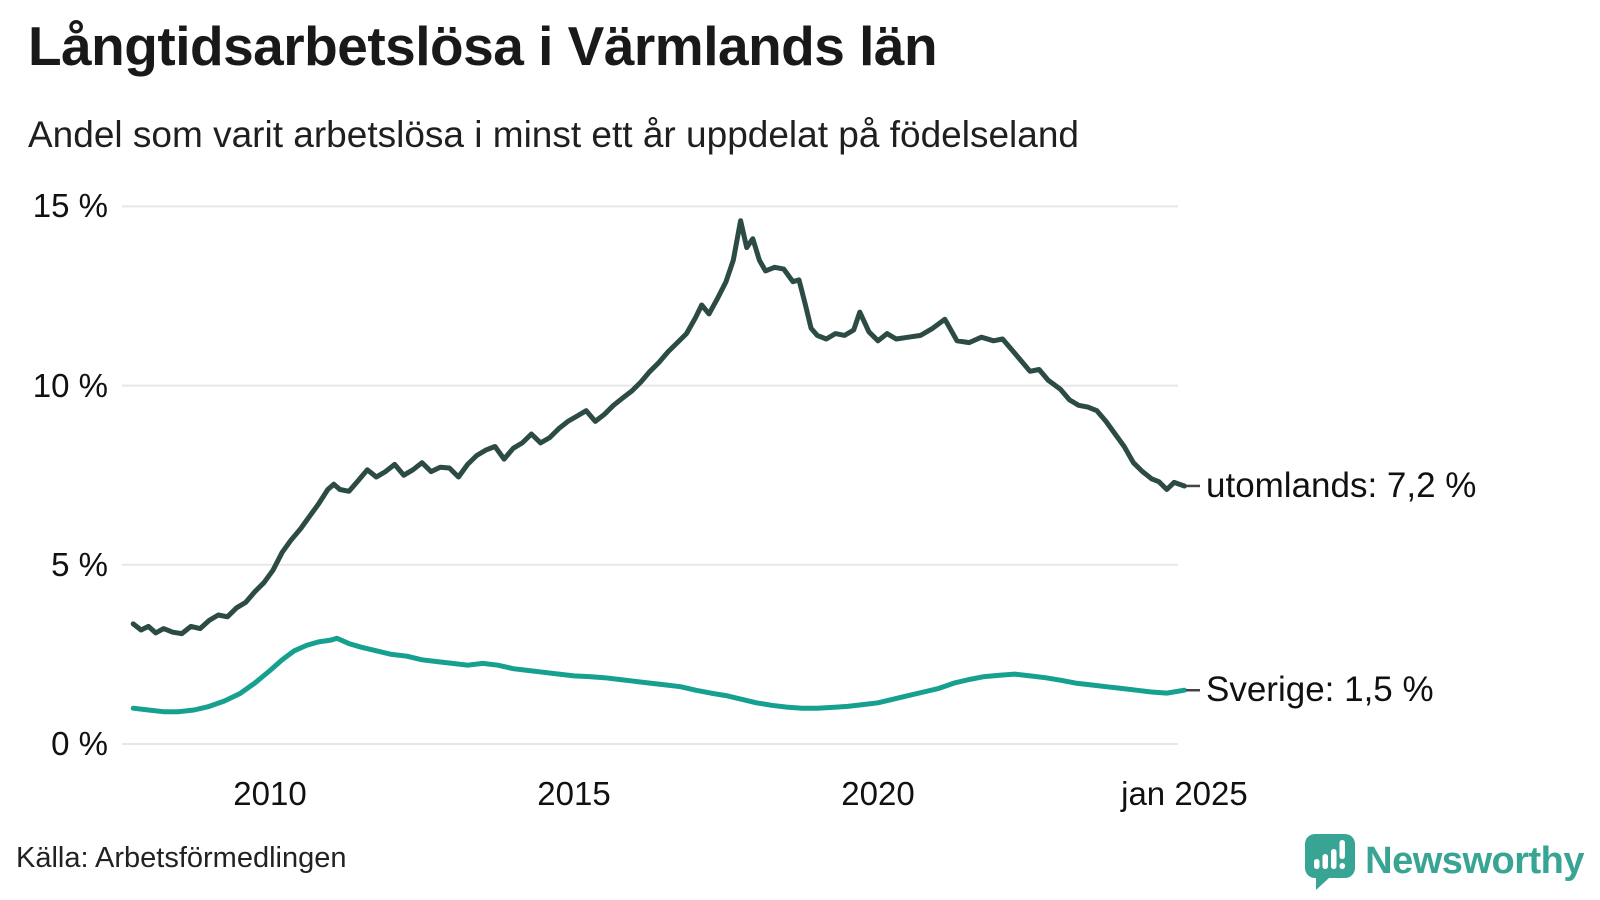  What do you see at coordinates (1184, 793) in the screenshot?
I see `x-axis-tick-label: jan 2025` at bounding box center [1184, 793].